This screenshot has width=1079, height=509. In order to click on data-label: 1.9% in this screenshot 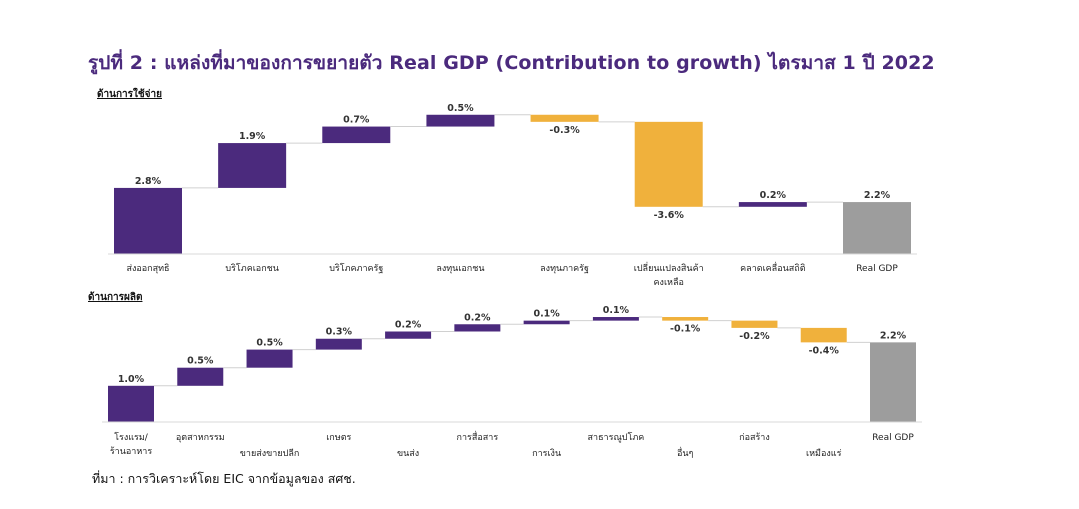, I will do `click(252, 136)`.